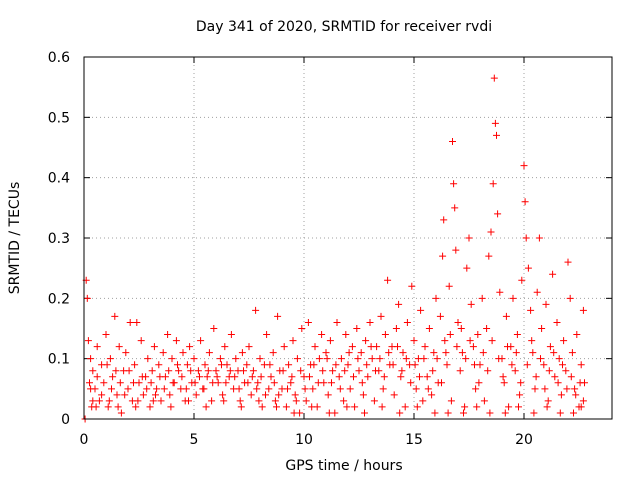  I want to click on x-tick-label: 5, so click(194, 440).